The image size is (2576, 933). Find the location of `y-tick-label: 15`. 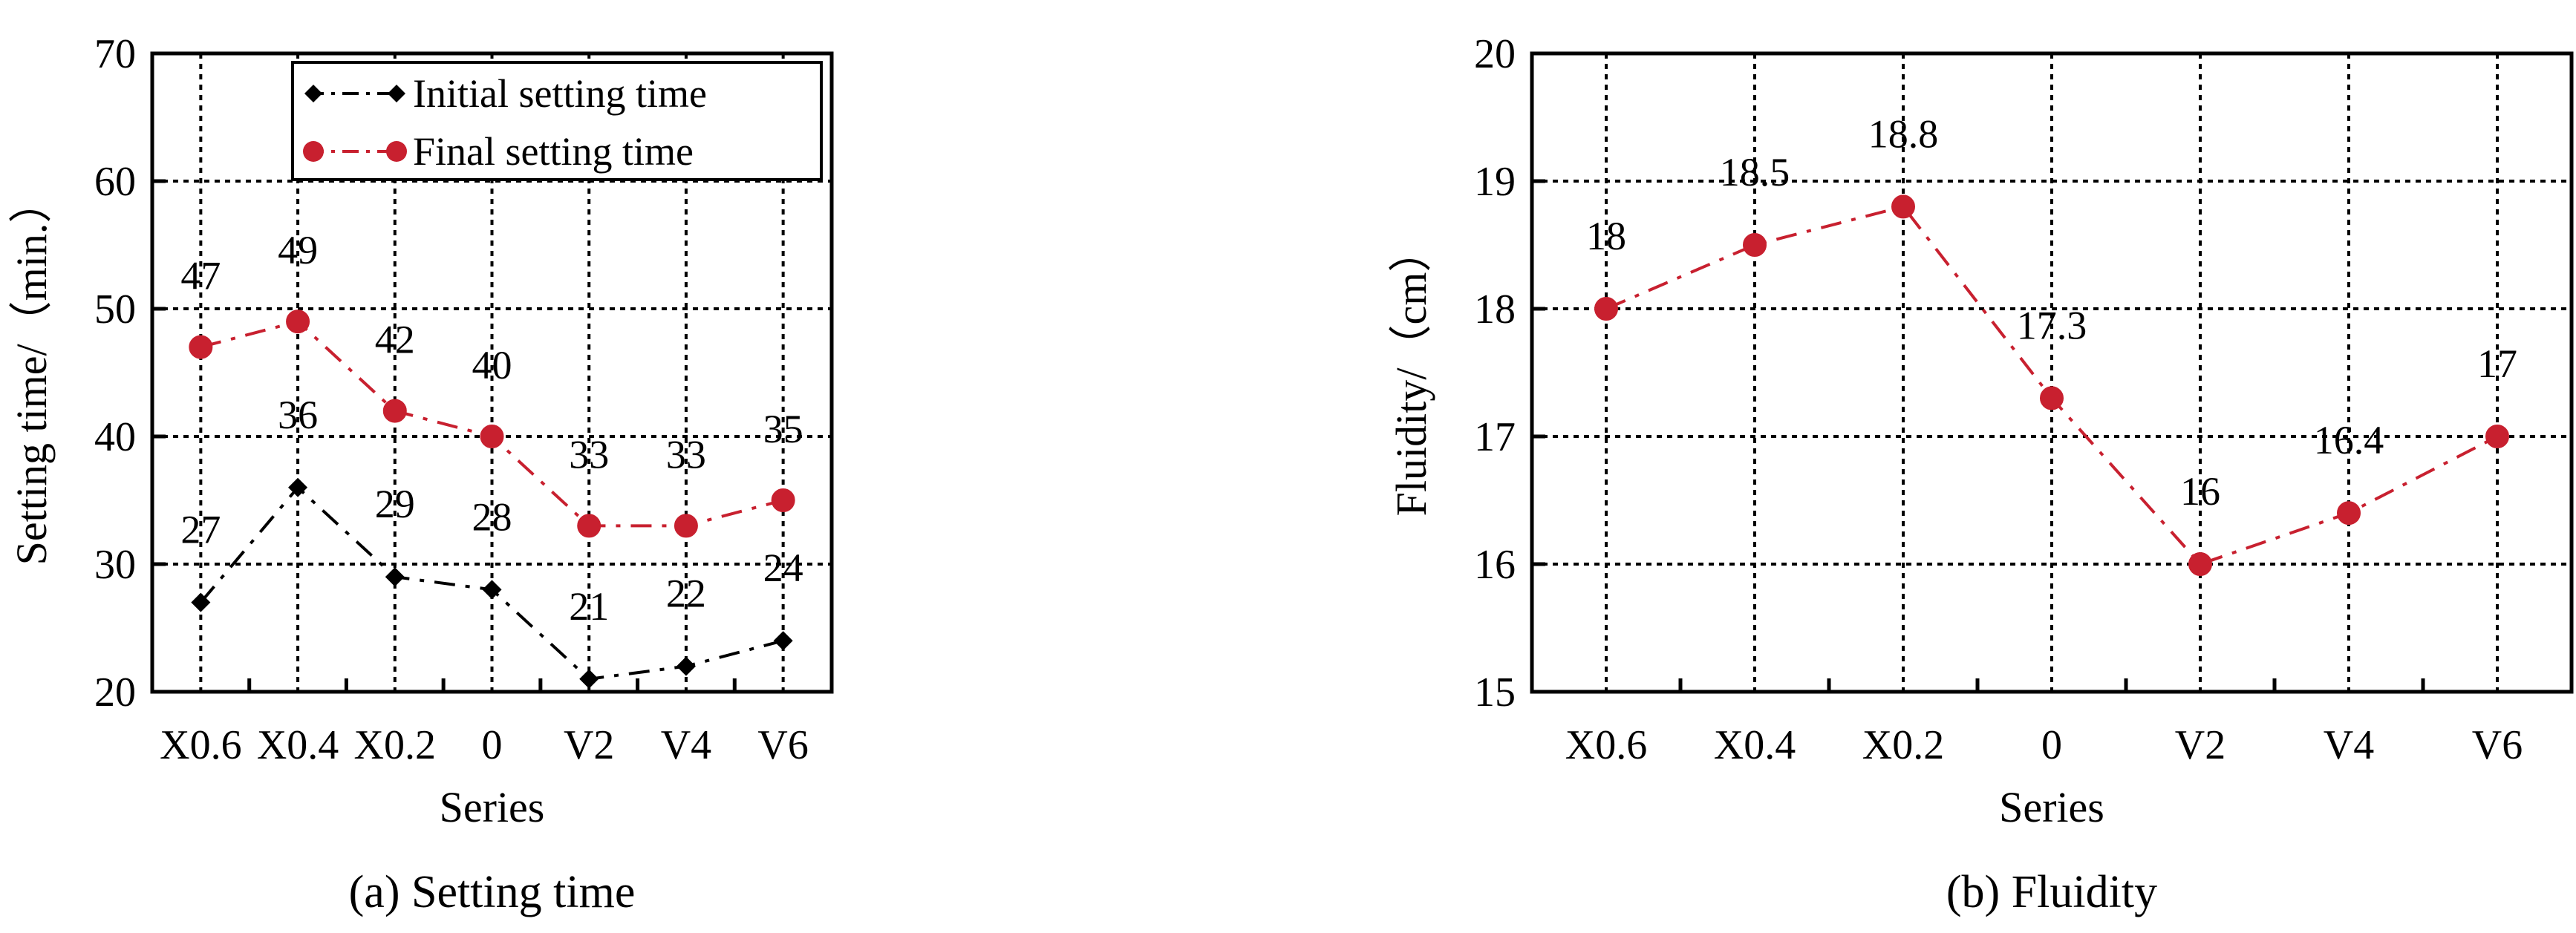

y-tick-label: 15 is located at coordinates (1495, 693).